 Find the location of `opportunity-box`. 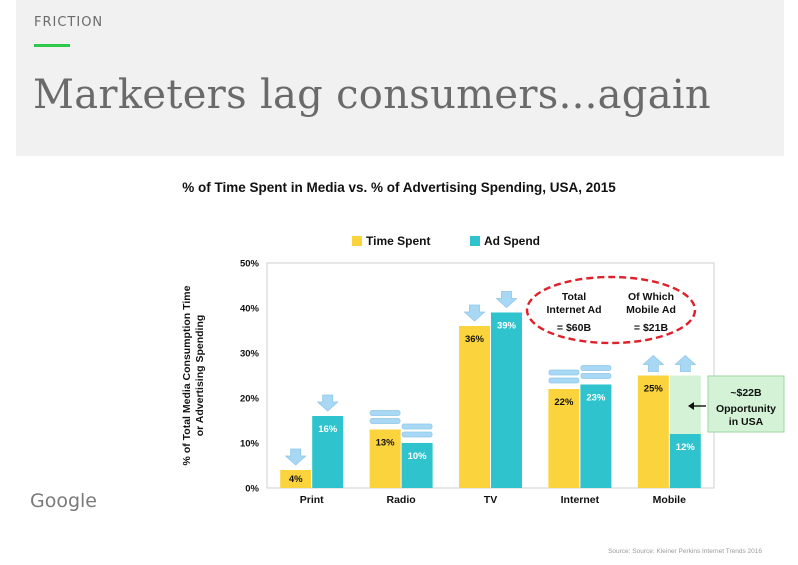

opportunity-box is located at coordinates (746, 404).